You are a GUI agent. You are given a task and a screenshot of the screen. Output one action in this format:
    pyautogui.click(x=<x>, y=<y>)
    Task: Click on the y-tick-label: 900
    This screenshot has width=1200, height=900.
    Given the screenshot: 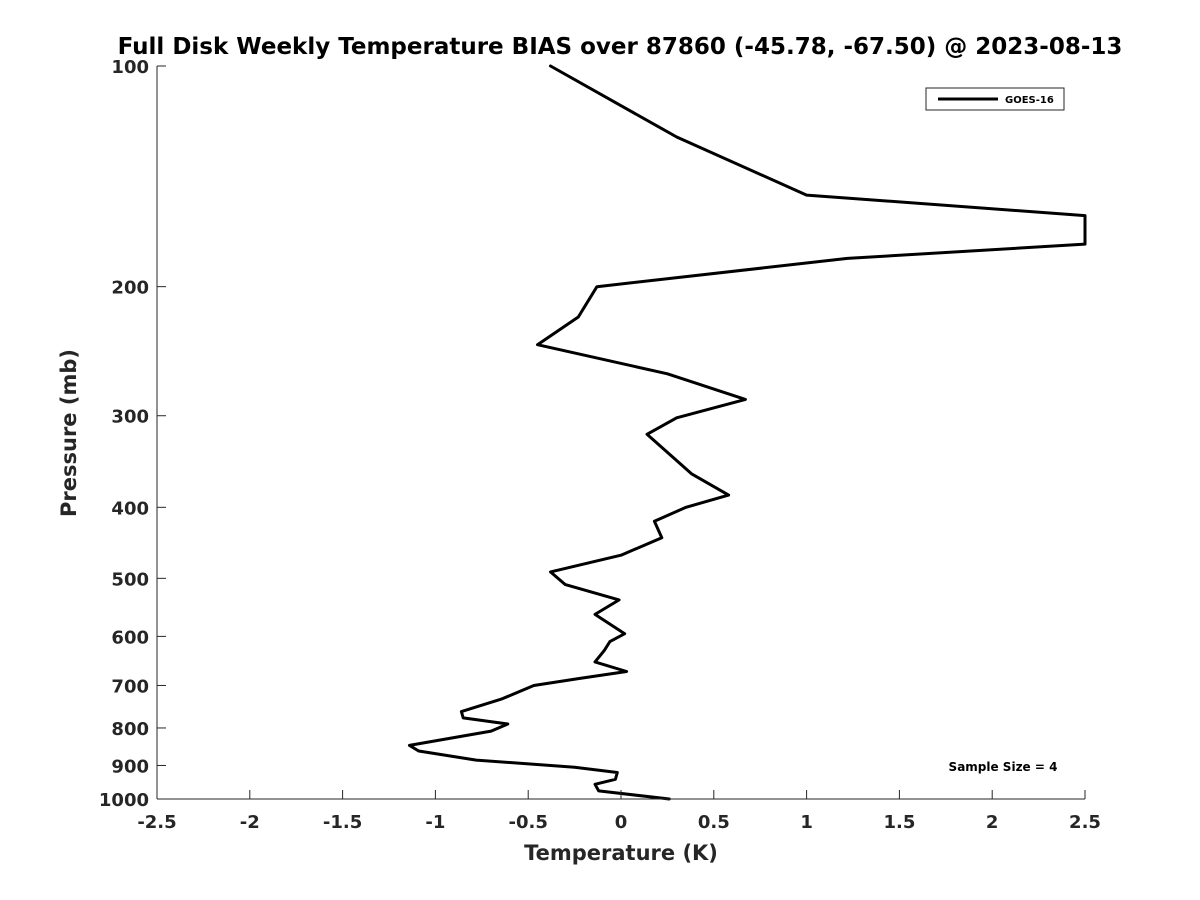 What is the action you would take?
    pyautogui.click(x=130, y=766)
    